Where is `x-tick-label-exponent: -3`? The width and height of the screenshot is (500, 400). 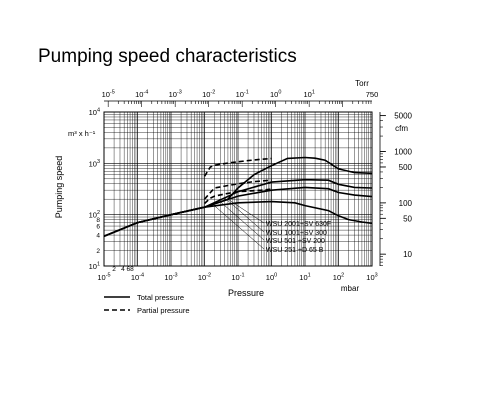
x-tick-label-exponent: -3 is located at coordinates (175, 276).